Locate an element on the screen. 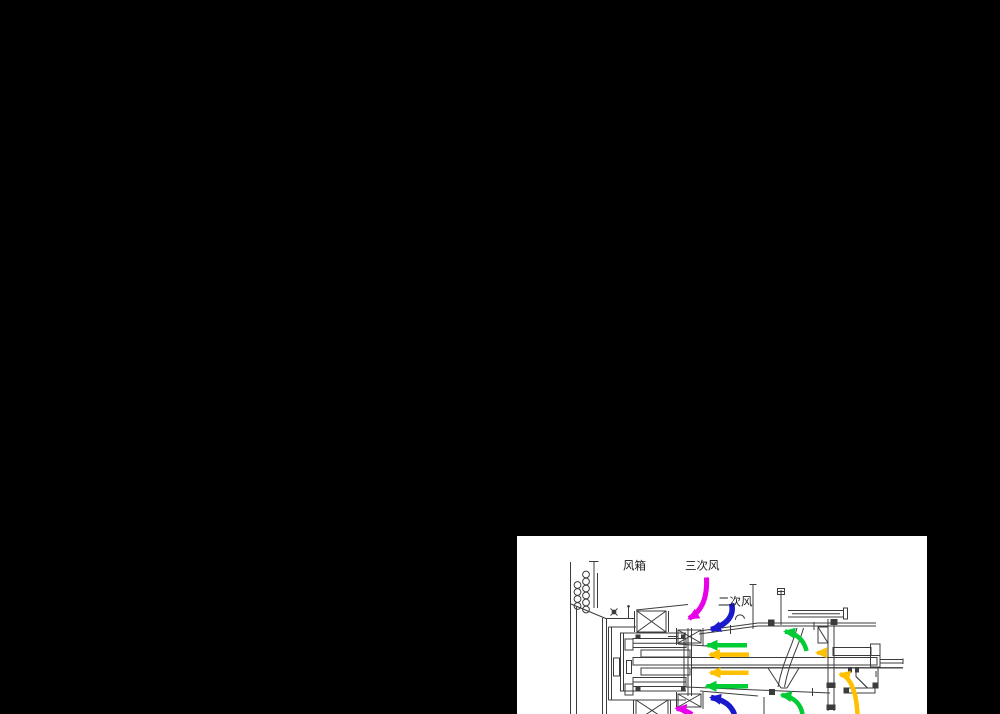 The width and height of the screenshot is (1000, 714). tertiary-air-arrow-top is located at coordinates (698, 599).